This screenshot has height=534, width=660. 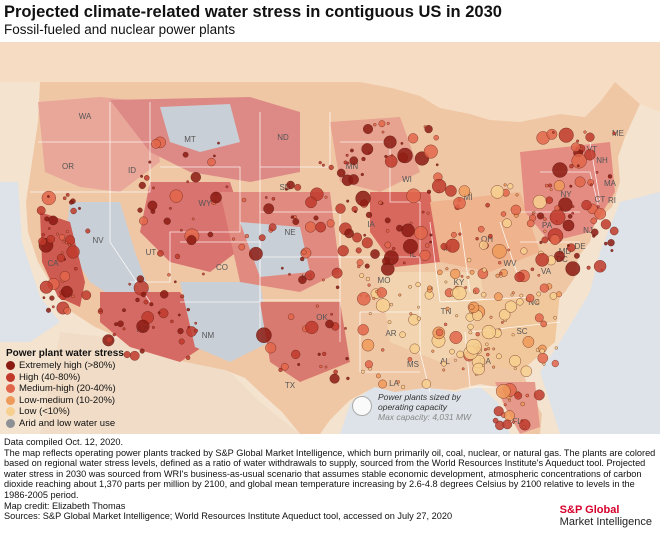 What do you see at coordinates (195, 227) in the screenshot?
I see `region-extreme-wyoming` at bounding box center [195, 227].